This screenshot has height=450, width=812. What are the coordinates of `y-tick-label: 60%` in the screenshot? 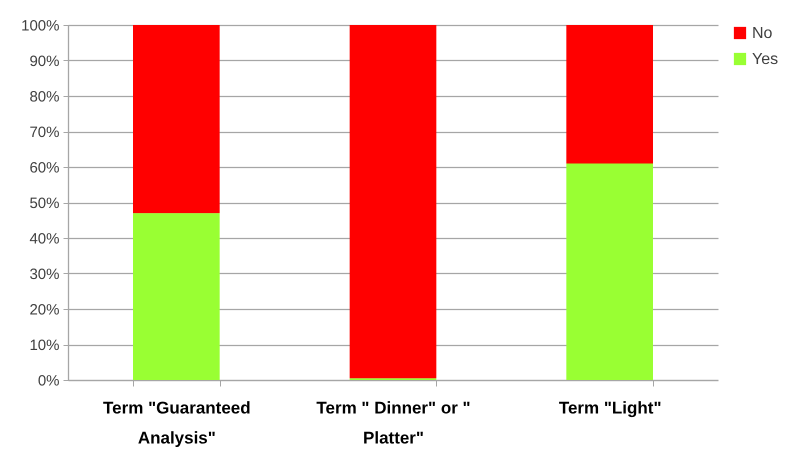 It's located at (44, 168).